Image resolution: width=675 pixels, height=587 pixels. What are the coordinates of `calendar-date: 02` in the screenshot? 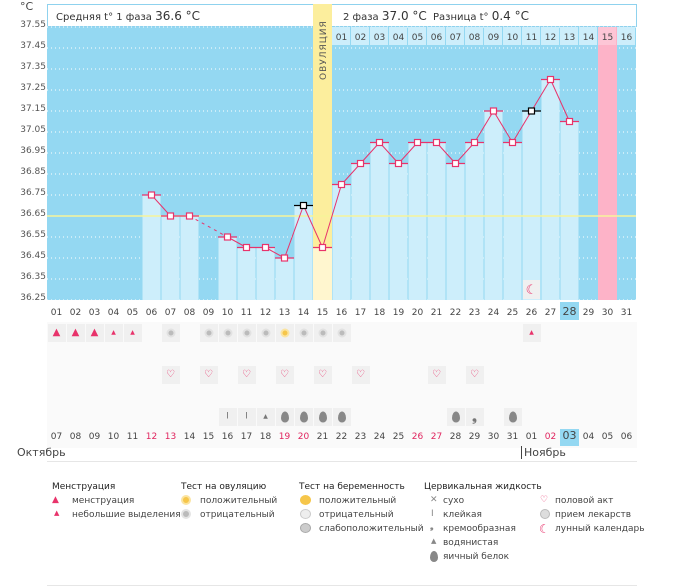 It's located at (550, 437).